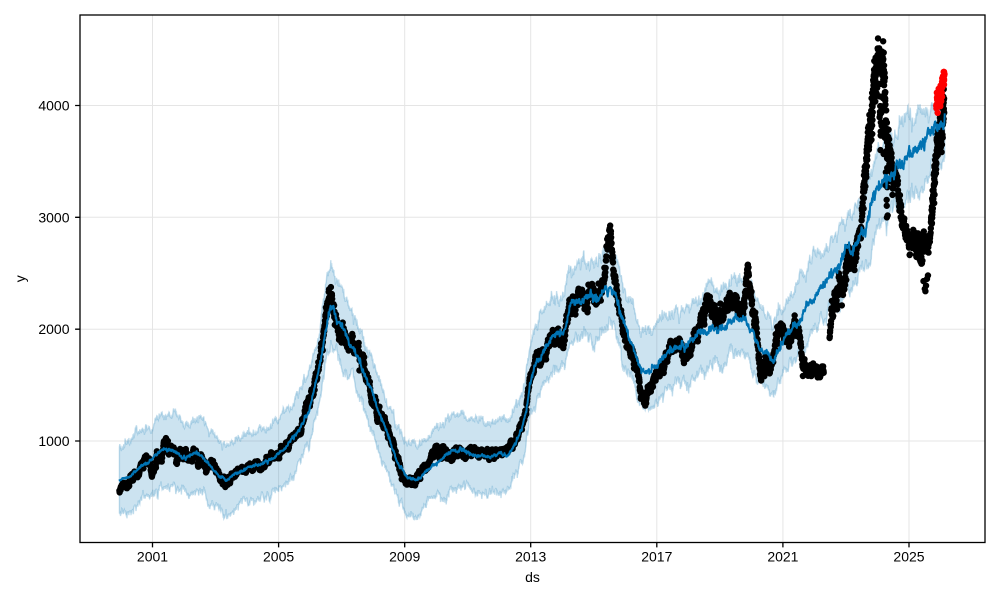 Image resolution: width=1000 pixels, height=600 pixels. Describe the element at coordinates (53, 441) in the screenshot. I see `svg-text: 1000` at that location.